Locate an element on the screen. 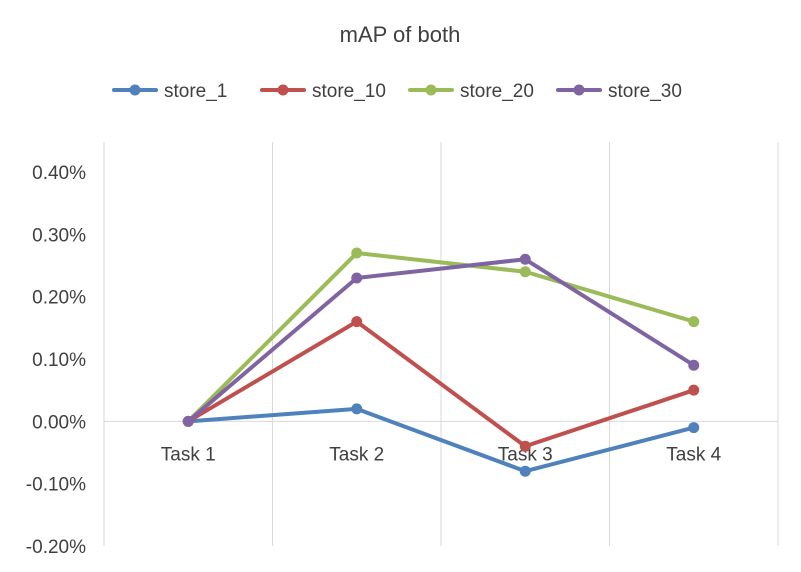  legend: store_1 store_10 store_20 store_30 is located at coordinates (397, 91).